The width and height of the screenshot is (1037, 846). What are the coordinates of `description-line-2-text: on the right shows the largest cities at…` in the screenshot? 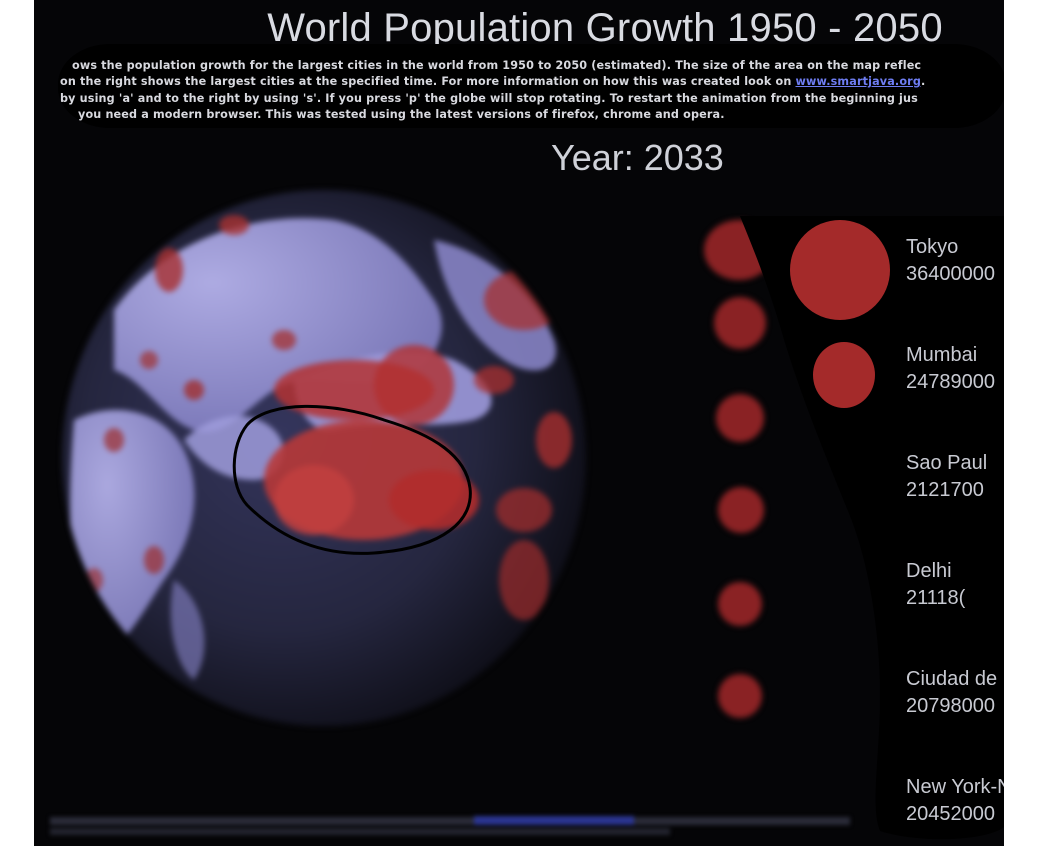 It's located at (428, 81).